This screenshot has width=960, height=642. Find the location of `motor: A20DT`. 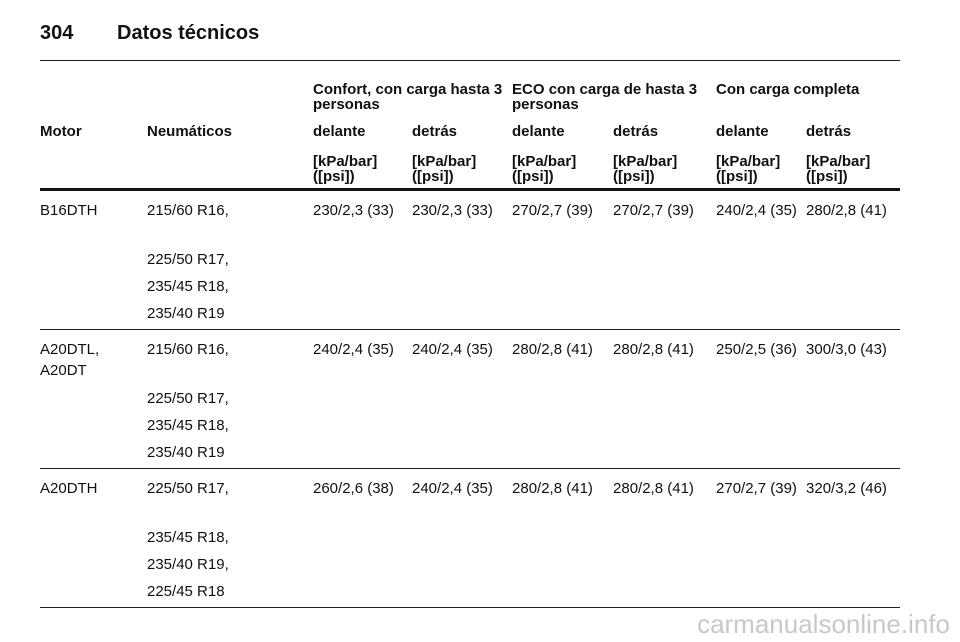

motor: A20DT is located at coordinates (63, 370).